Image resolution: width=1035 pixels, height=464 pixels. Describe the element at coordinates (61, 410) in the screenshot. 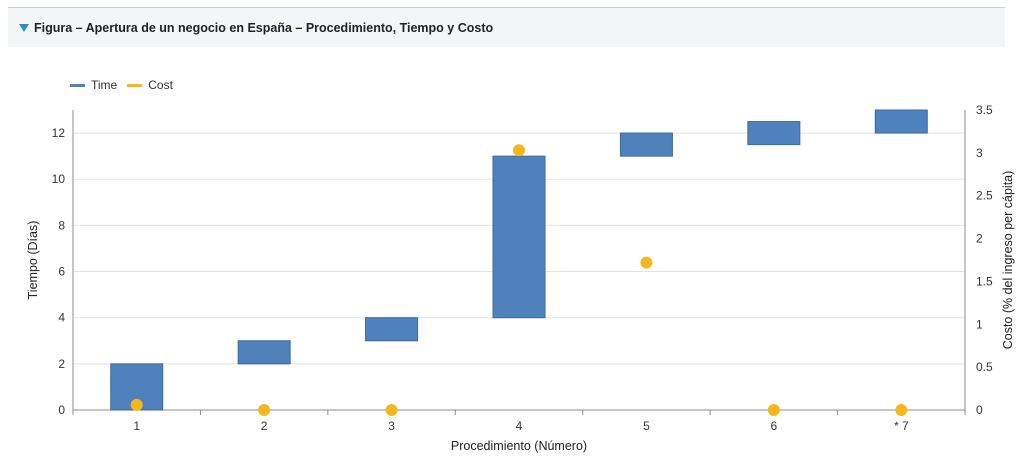

I see `y-tick-label: 0` at that location.